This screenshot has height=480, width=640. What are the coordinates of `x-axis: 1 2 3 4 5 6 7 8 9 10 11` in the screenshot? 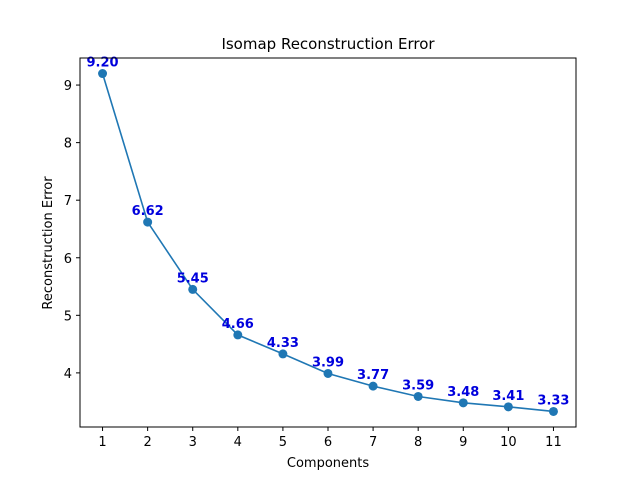 It's located at (330, 438).